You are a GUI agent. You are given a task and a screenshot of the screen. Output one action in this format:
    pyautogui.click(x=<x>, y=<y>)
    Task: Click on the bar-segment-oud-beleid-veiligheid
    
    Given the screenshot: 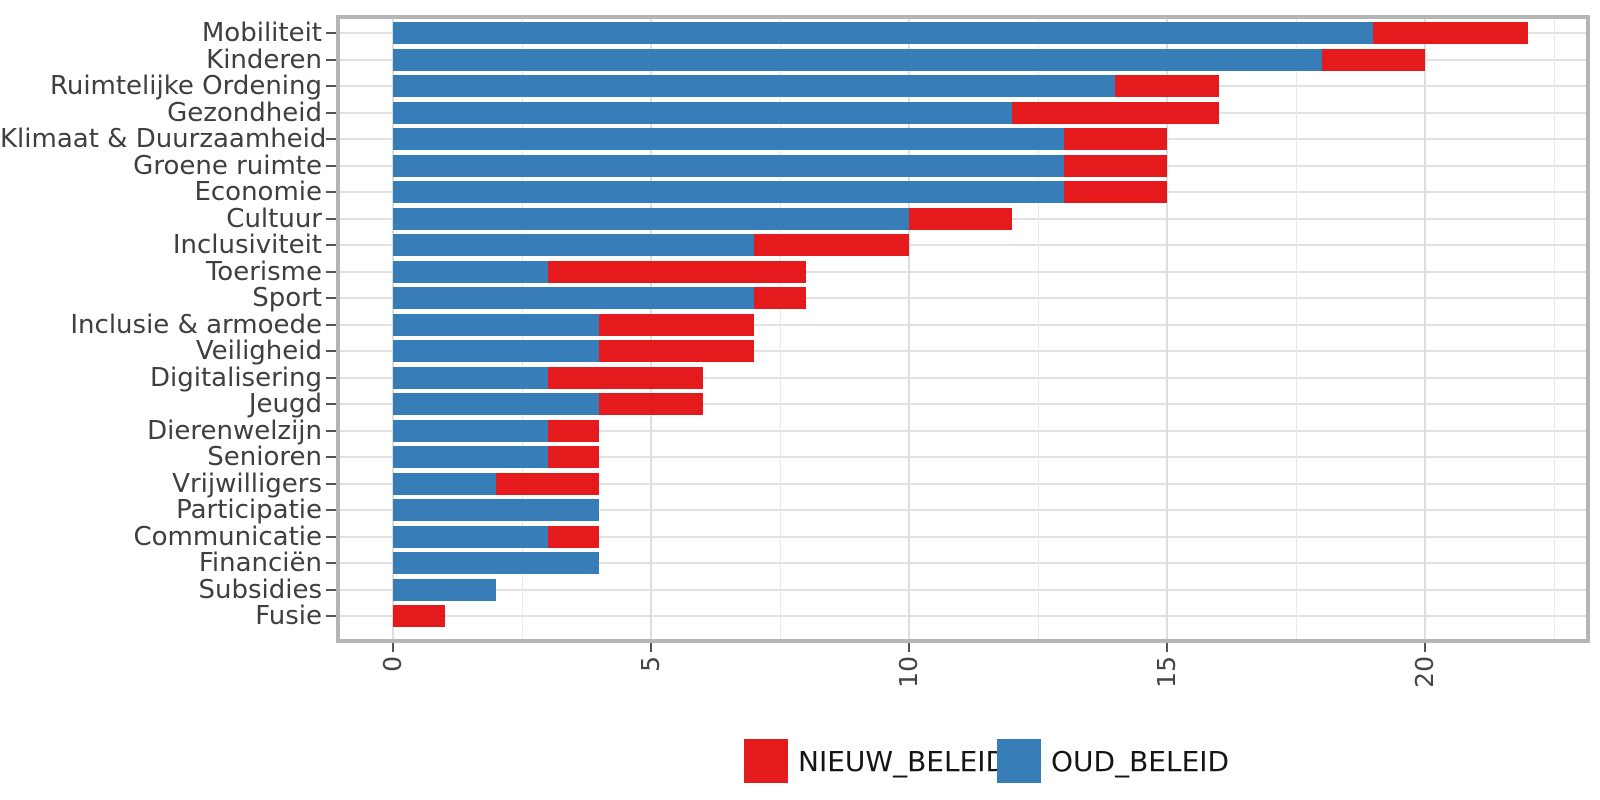 What is the action you would take?
    pyautogui.click(x=496, y=351)
    